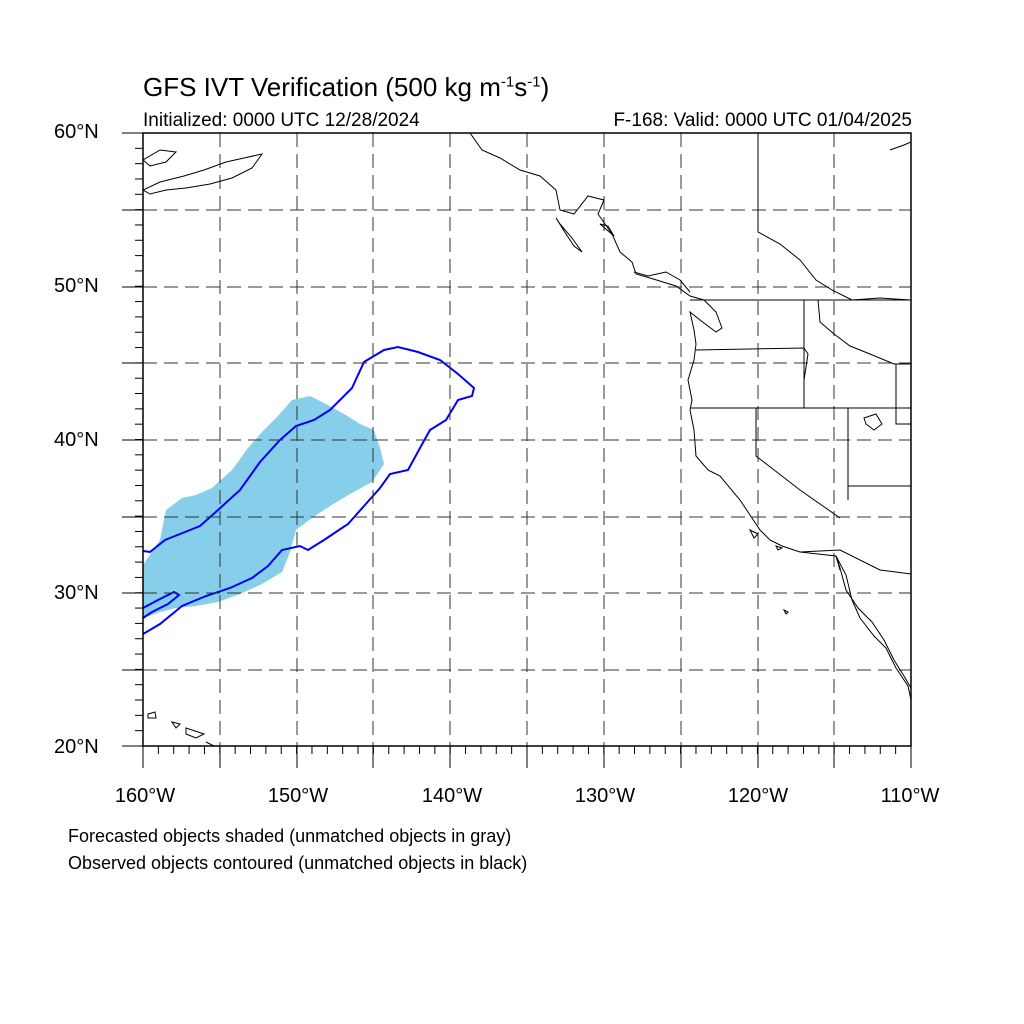 The width and height of the screenshot is (1024, 1024). What do you see at coordinates (298, 796) in the screenshot?
I see `lon-label-150w: 150°W` at bounding box center [298, 796].